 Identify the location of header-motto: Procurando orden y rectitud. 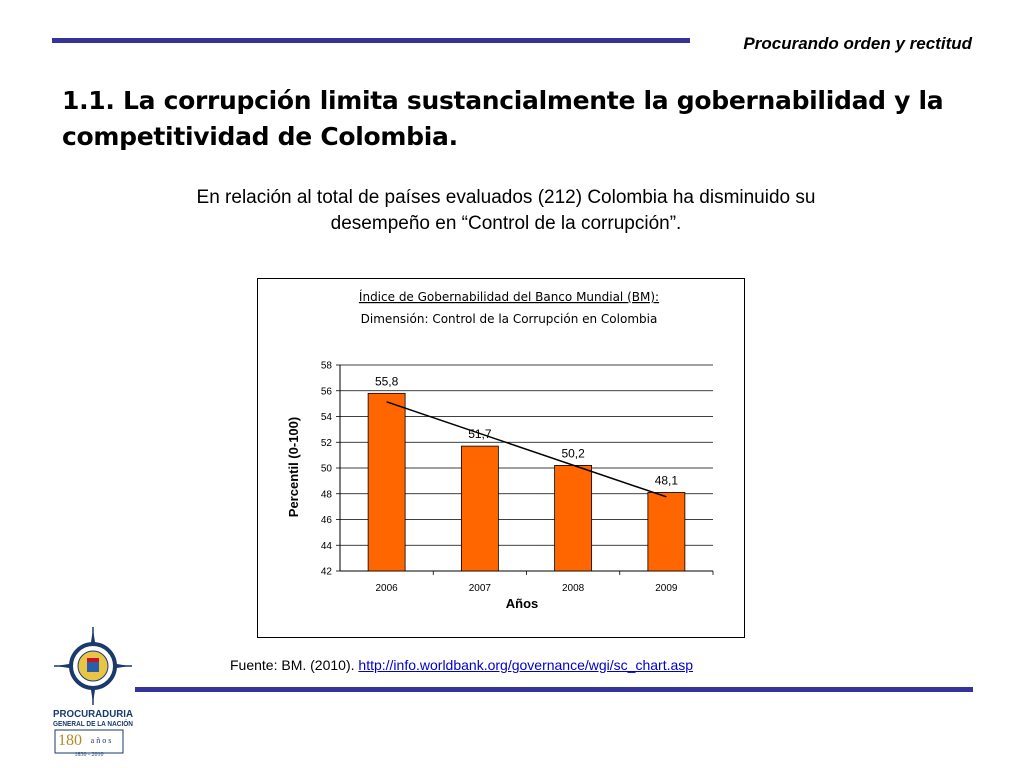
(857, 43).